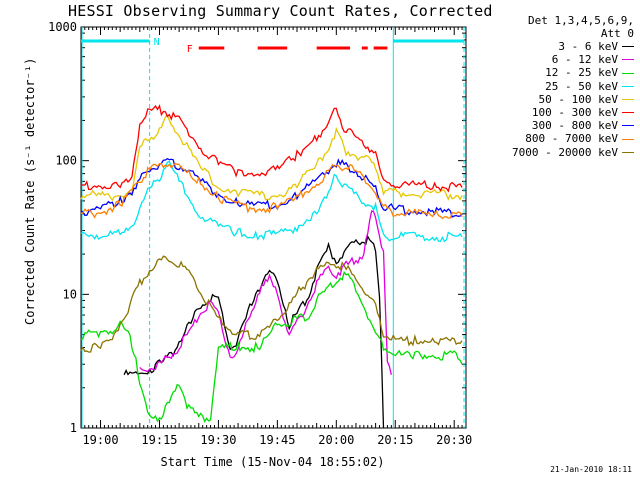 This screenshot has height=480, width=640. I want to click on x-tick-label: 20:15, so click(395, 440).